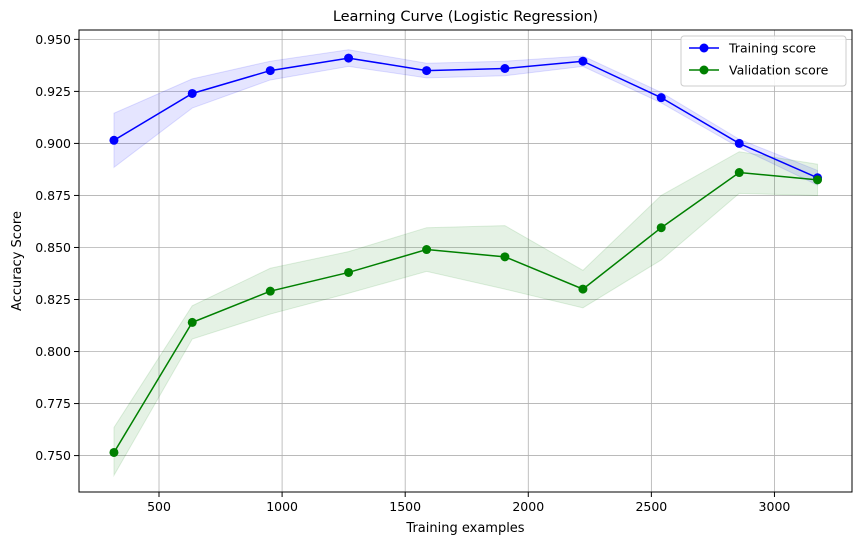  Describe the element at coordinates (405, 506) in the screenshot. I see `x-tick-label: 1500` at that location.